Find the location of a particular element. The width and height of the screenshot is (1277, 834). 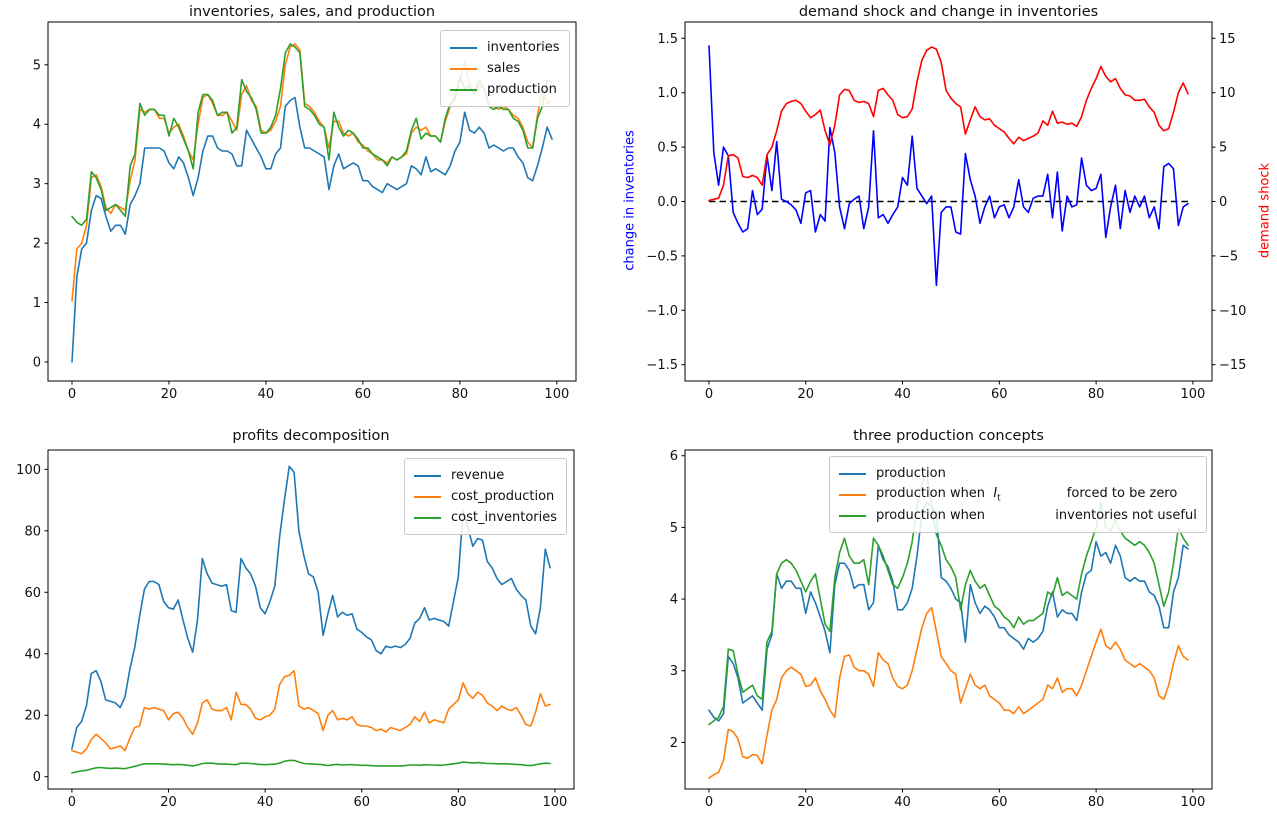

legend-item: cost_production is located at coordinates (485, 496).